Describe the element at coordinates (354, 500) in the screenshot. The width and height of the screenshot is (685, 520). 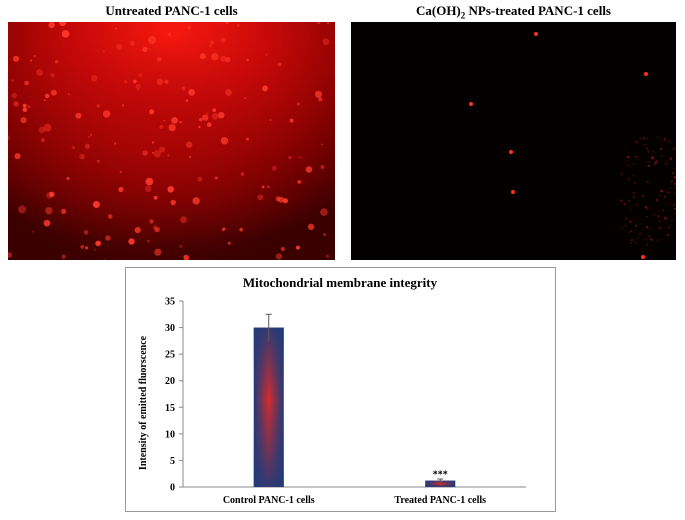
I see `x-axis-ticks: Control PANC-1 cells Treated PANC-1 cells` at that location.